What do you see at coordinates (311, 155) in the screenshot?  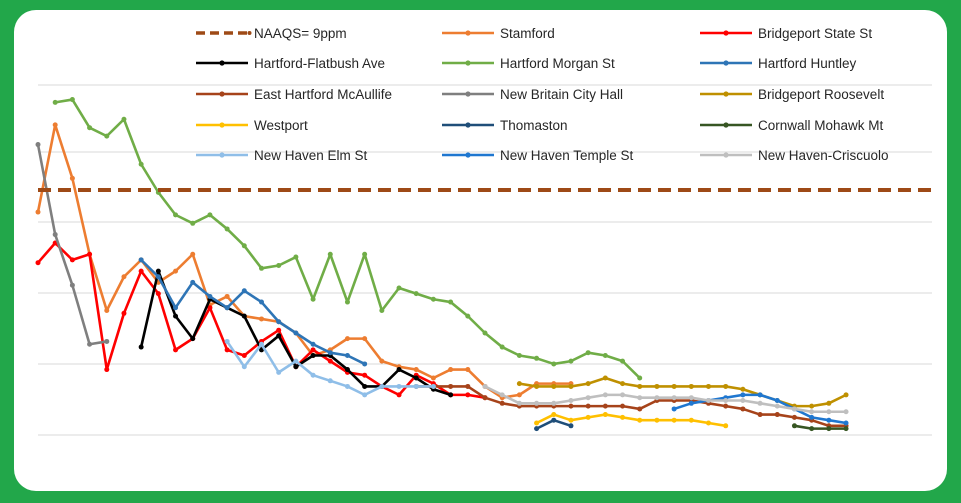 I see `legend-label: New Haven Elm St` at bounding box center [311, 155].